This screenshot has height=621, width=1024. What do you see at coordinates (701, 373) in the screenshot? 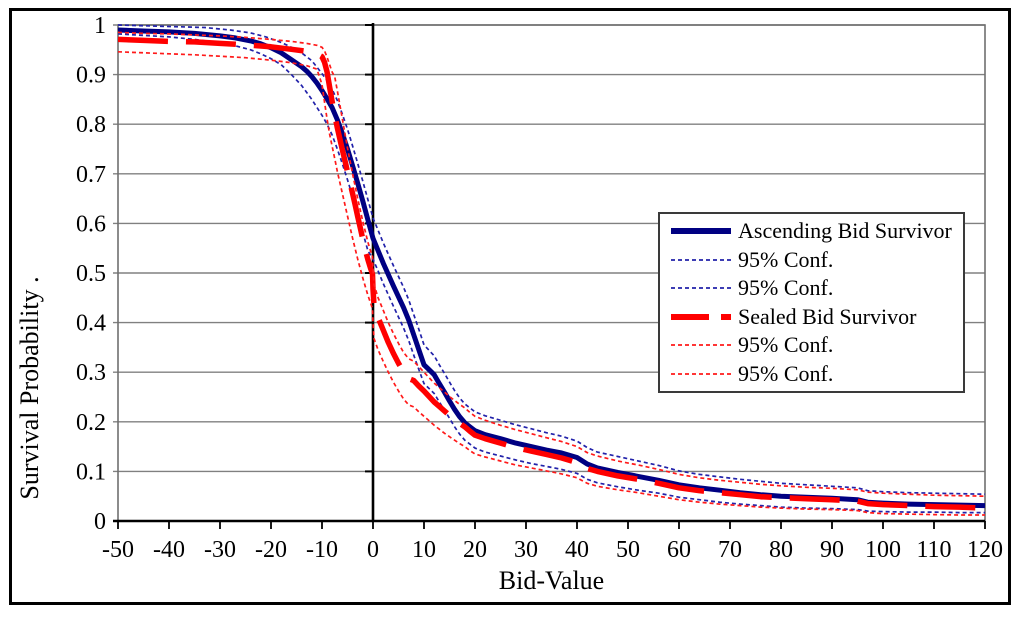
I see `sealed-ci-lower-line-sample` at bounding box center [701, 373].